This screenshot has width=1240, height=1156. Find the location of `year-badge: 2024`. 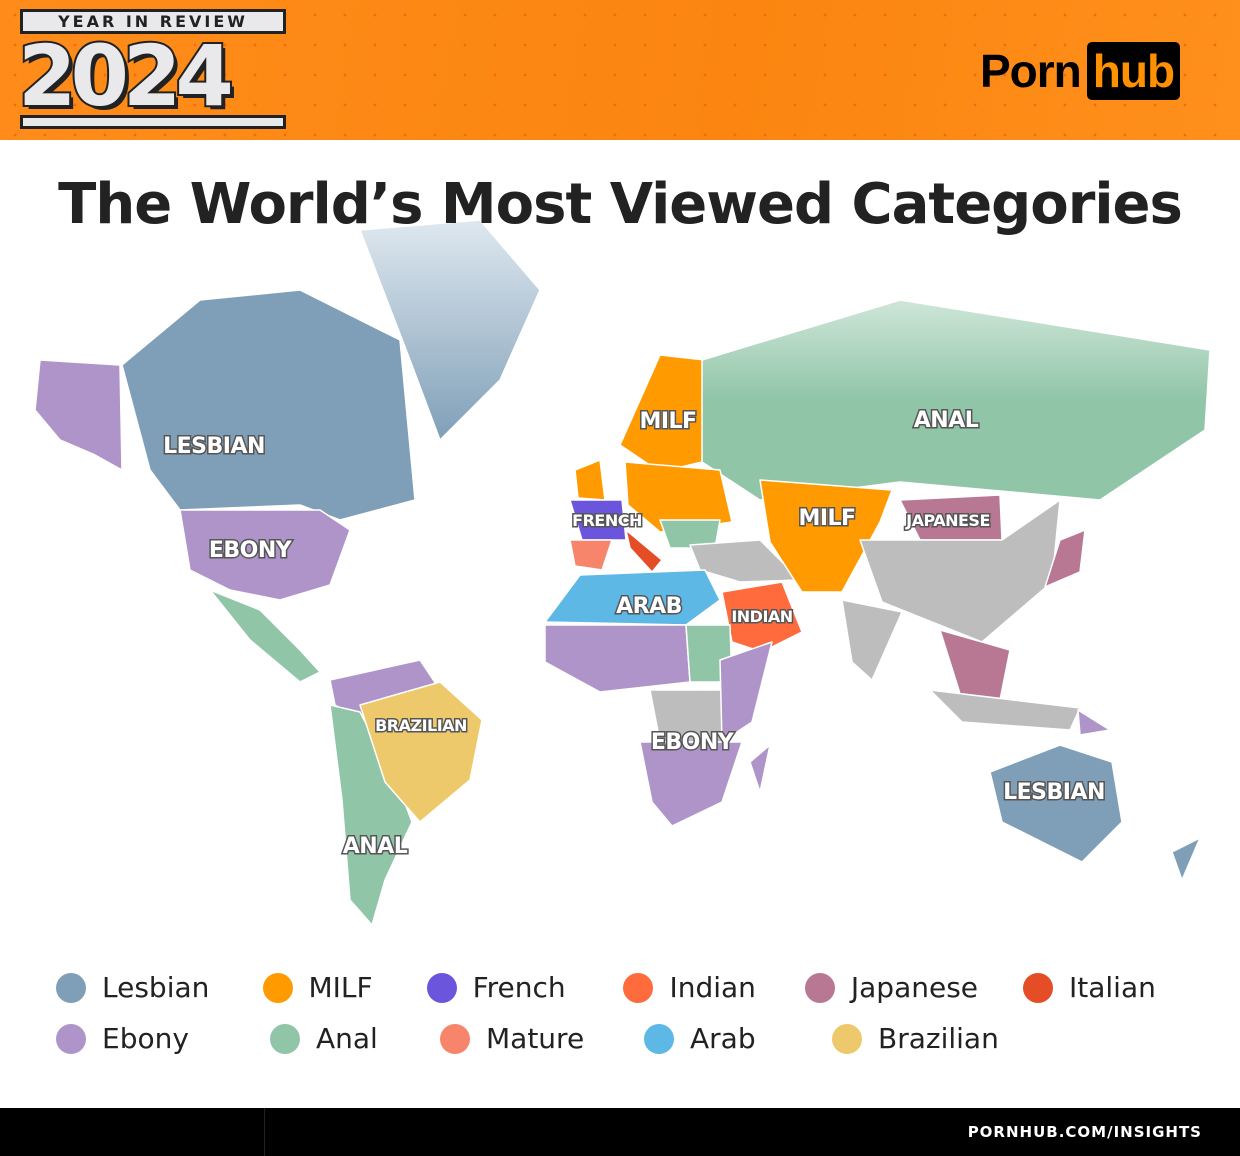

year-badge: 2024 is located at coordinates (126, 76).